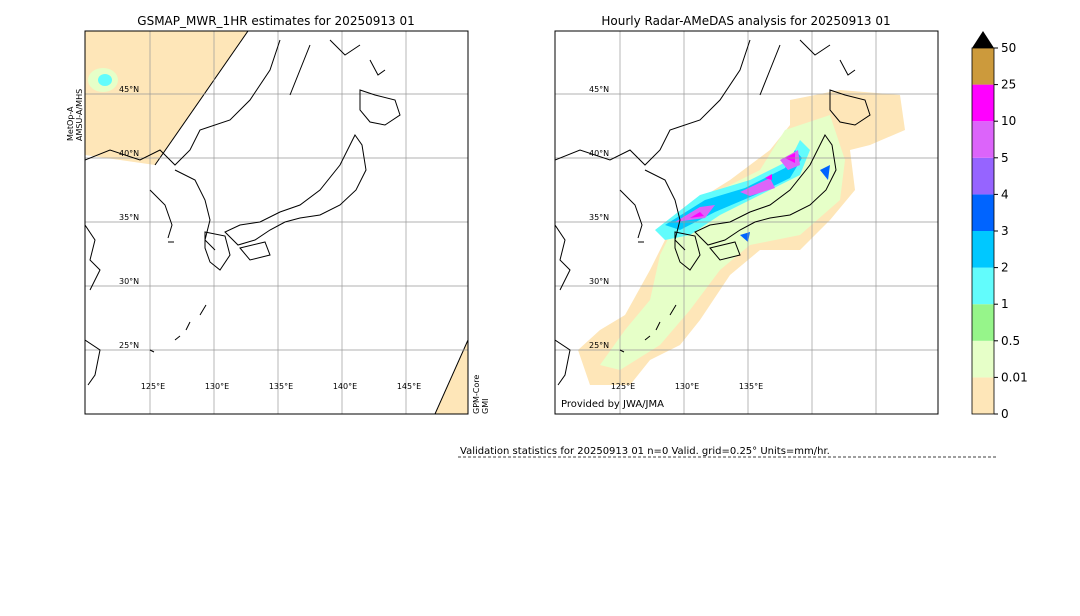 This screenshot has width=1080, height=616. I want to click on lon-label: 145°E, so click(409, 386).